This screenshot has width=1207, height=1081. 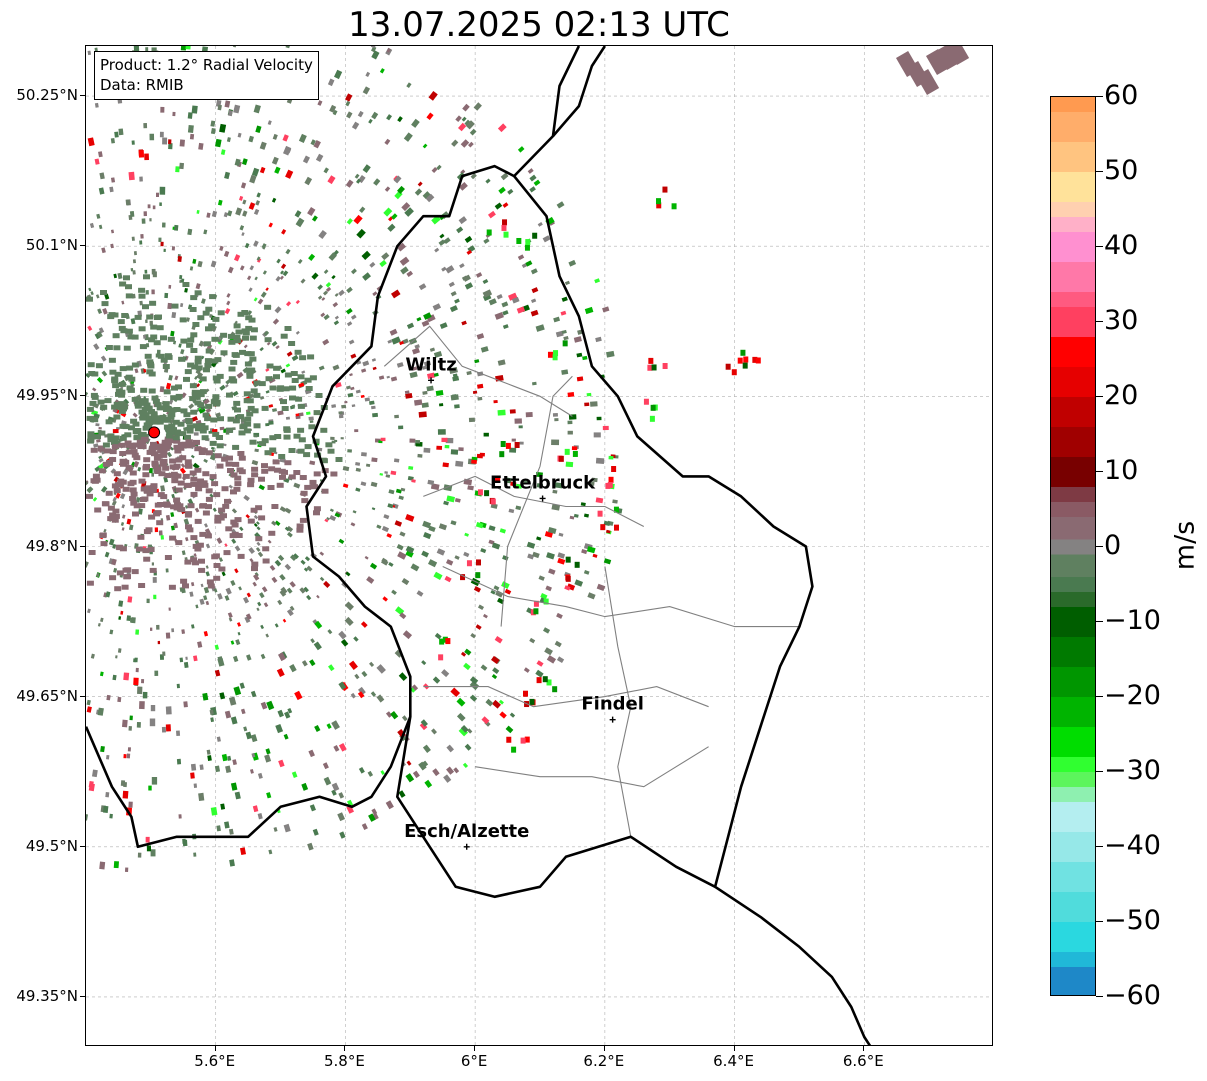 I want to click on chart-title: 13.07.2025 02:13 UTC, so click(x=539, y=25).